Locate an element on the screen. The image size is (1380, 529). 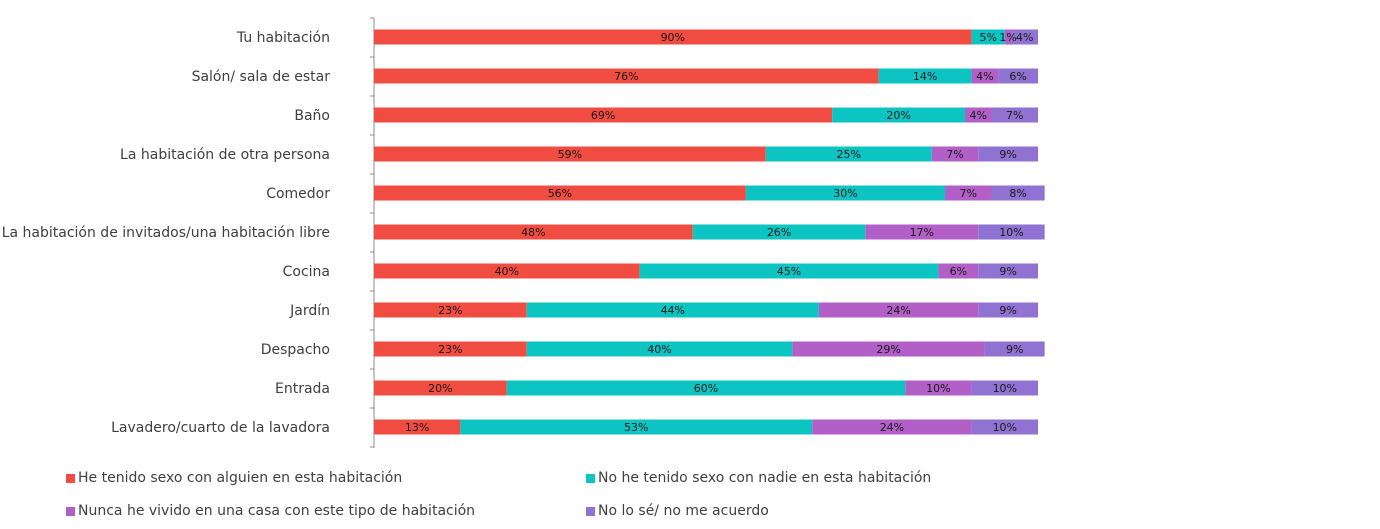
data-label: 44% is located at coordinates (673, 310).